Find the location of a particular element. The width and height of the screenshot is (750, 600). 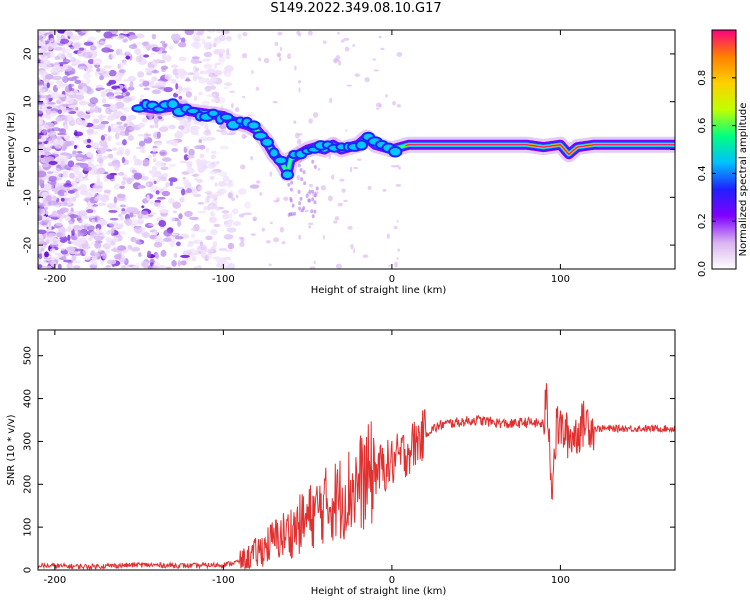

spectrogram-y-tick-label: -10 is located at coordinates (28, 197).